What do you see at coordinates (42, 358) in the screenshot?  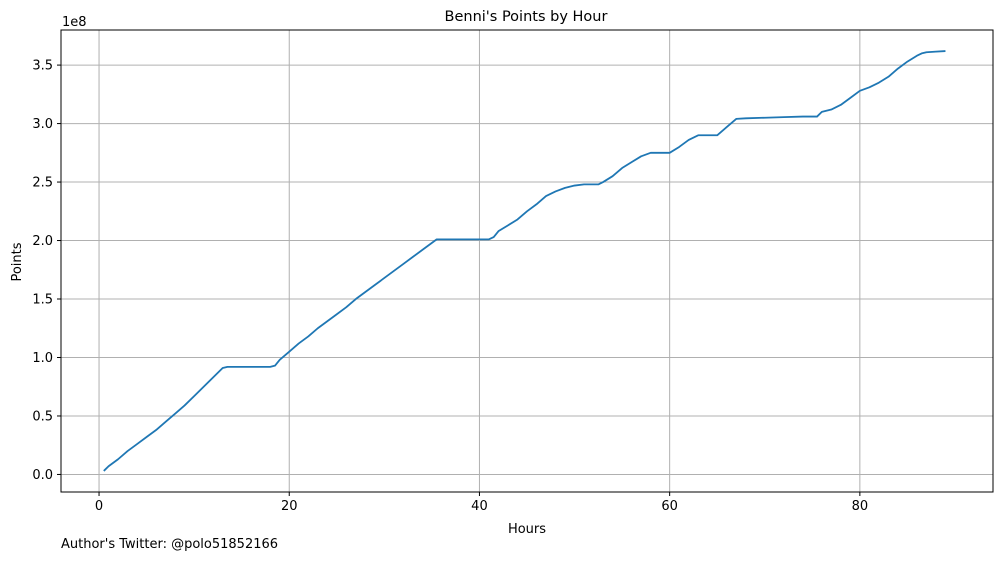 I see `y-tick-label: 1.0` at bounding box center [42, 358].